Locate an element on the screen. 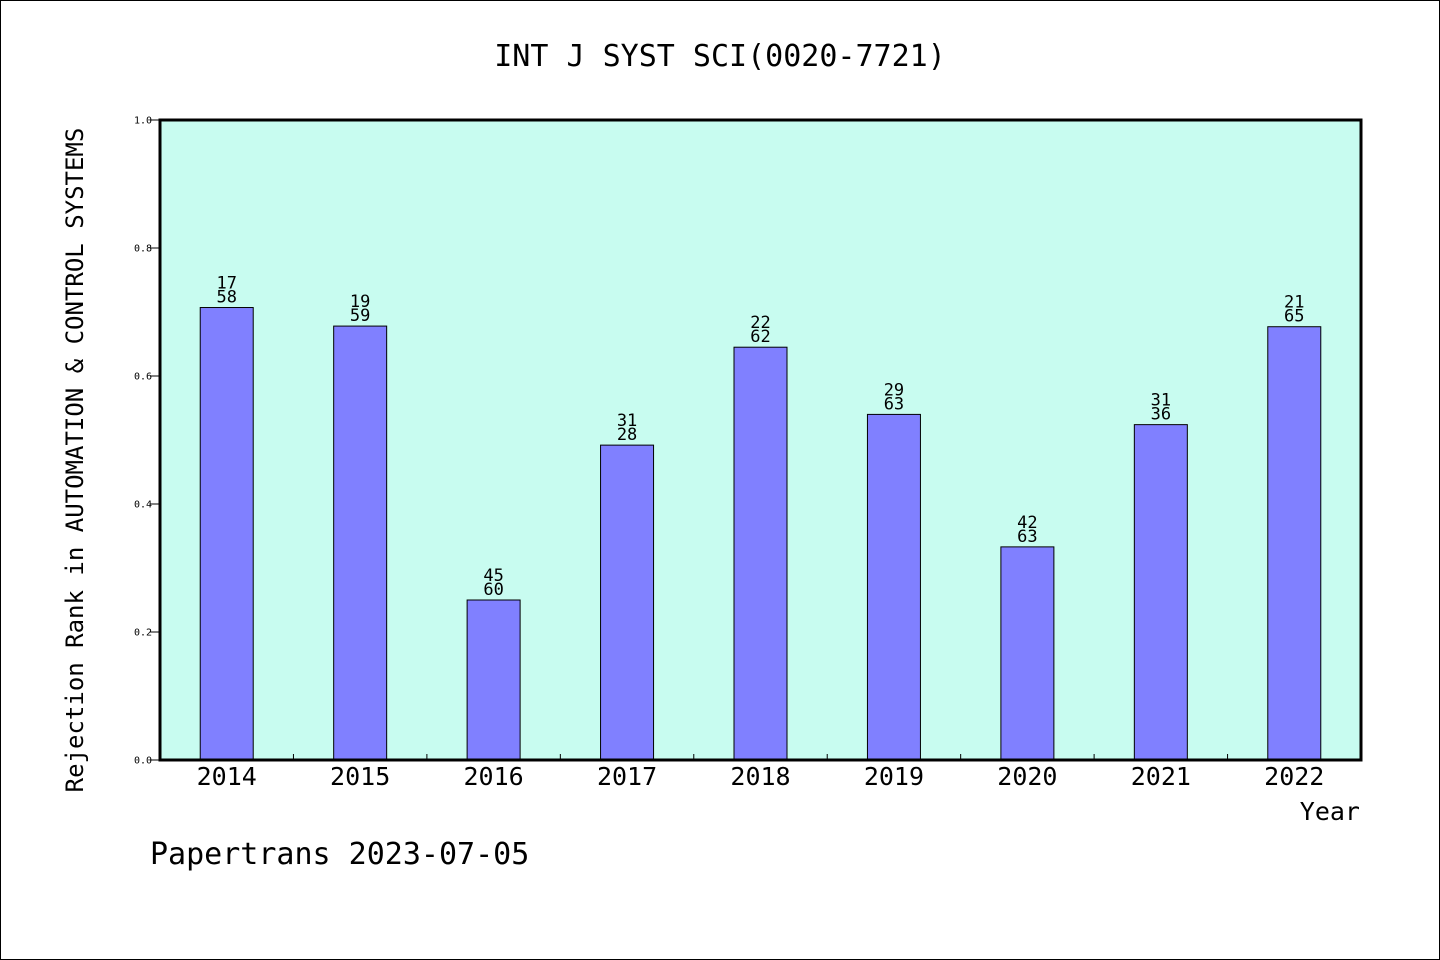  bar-label-bottom: 59 is located at coordinates (360, 316).